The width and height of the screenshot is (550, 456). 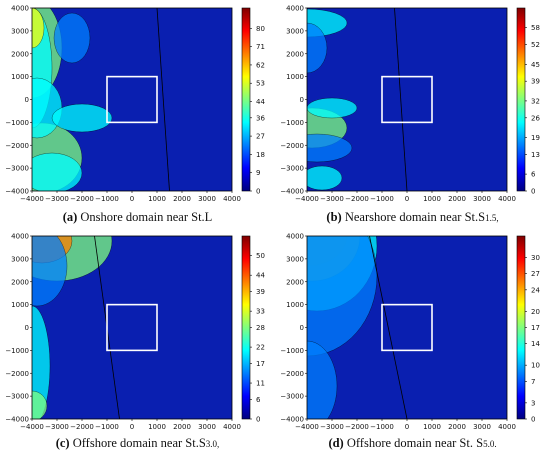 What do you see at coordinates (535, 312) in the screenshot?
I see `colorbar-tick-label: 20` at bounding box center [535, 312].